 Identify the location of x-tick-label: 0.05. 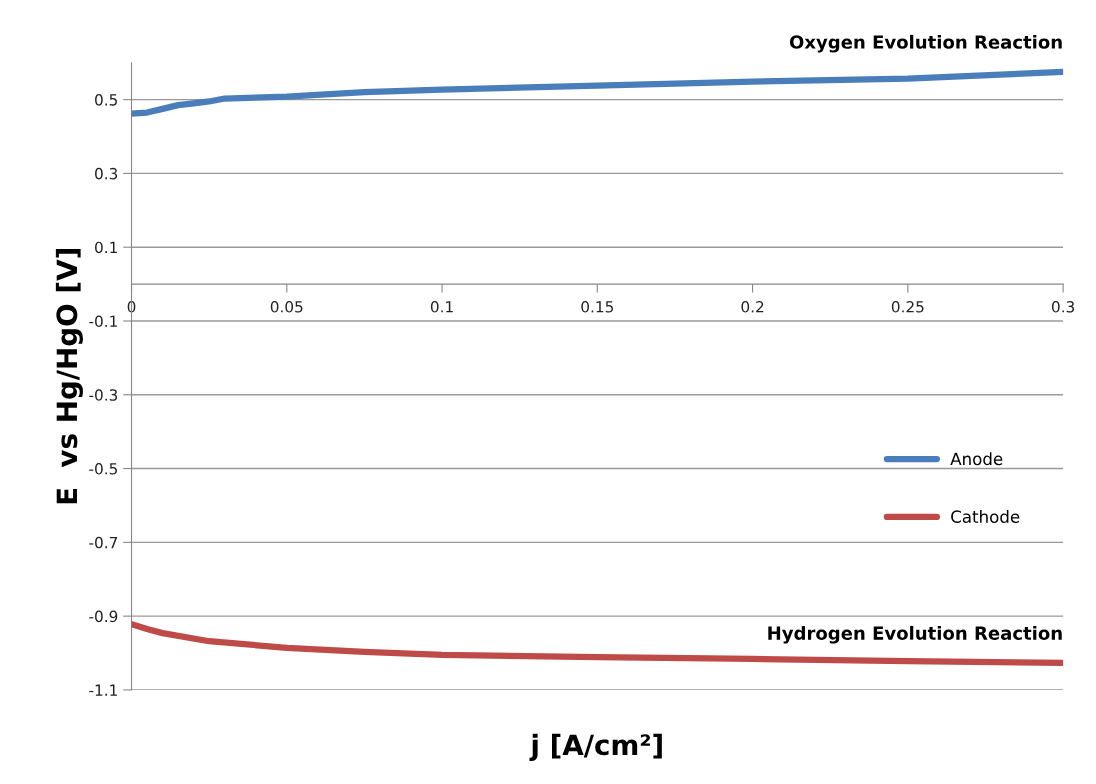
(286, 307).